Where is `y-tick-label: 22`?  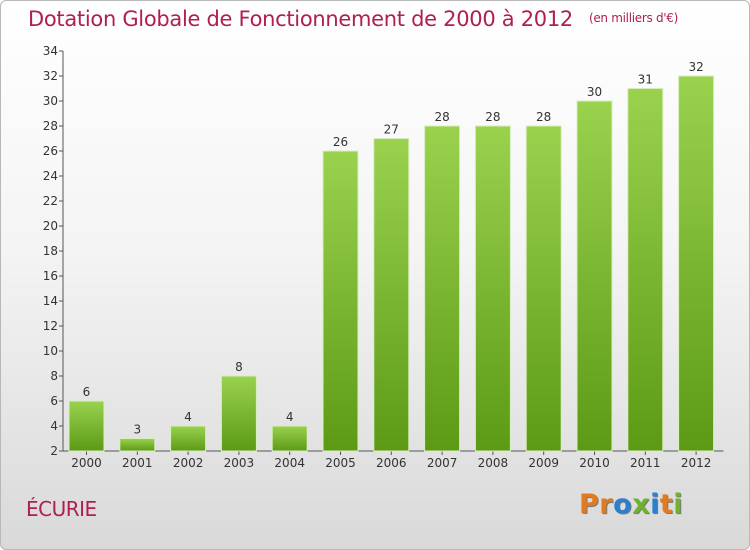 y-tick-label: 22 is located at coordinates (50, 201).